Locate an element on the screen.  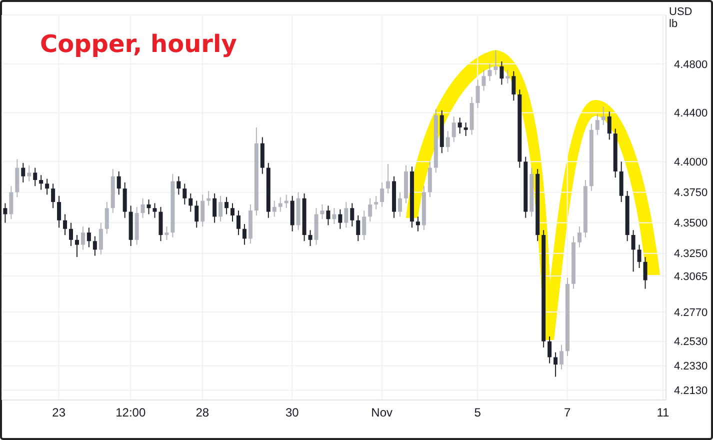
y-tick-label: 4.2130 is located at coordinates (691, 391).